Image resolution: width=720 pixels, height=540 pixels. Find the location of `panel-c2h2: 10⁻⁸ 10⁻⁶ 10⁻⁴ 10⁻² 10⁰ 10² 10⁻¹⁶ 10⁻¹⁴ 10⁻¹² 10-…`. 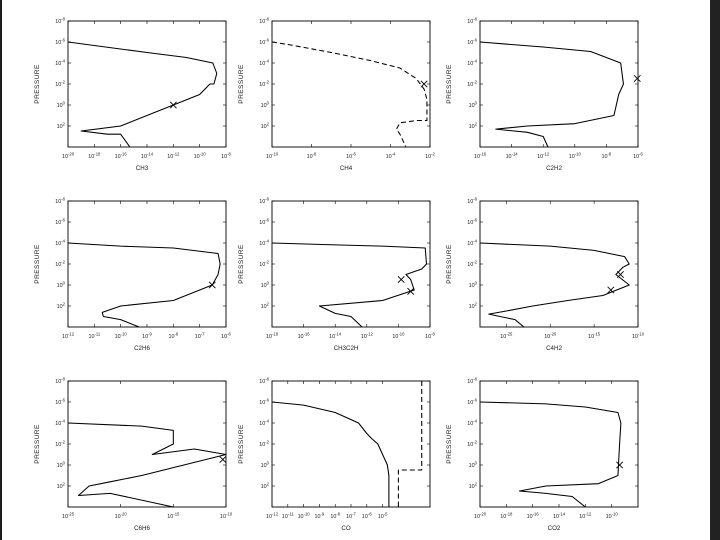

panel-c2h2: 10⁻⁸ 10⁻⁶ 10⁻⁴ 10⁻² 10⁰ 10² 10⁻¹⁶ 10⁻¹⁴ 10⁻¹² 10-… is located at coordinates (545, 94).